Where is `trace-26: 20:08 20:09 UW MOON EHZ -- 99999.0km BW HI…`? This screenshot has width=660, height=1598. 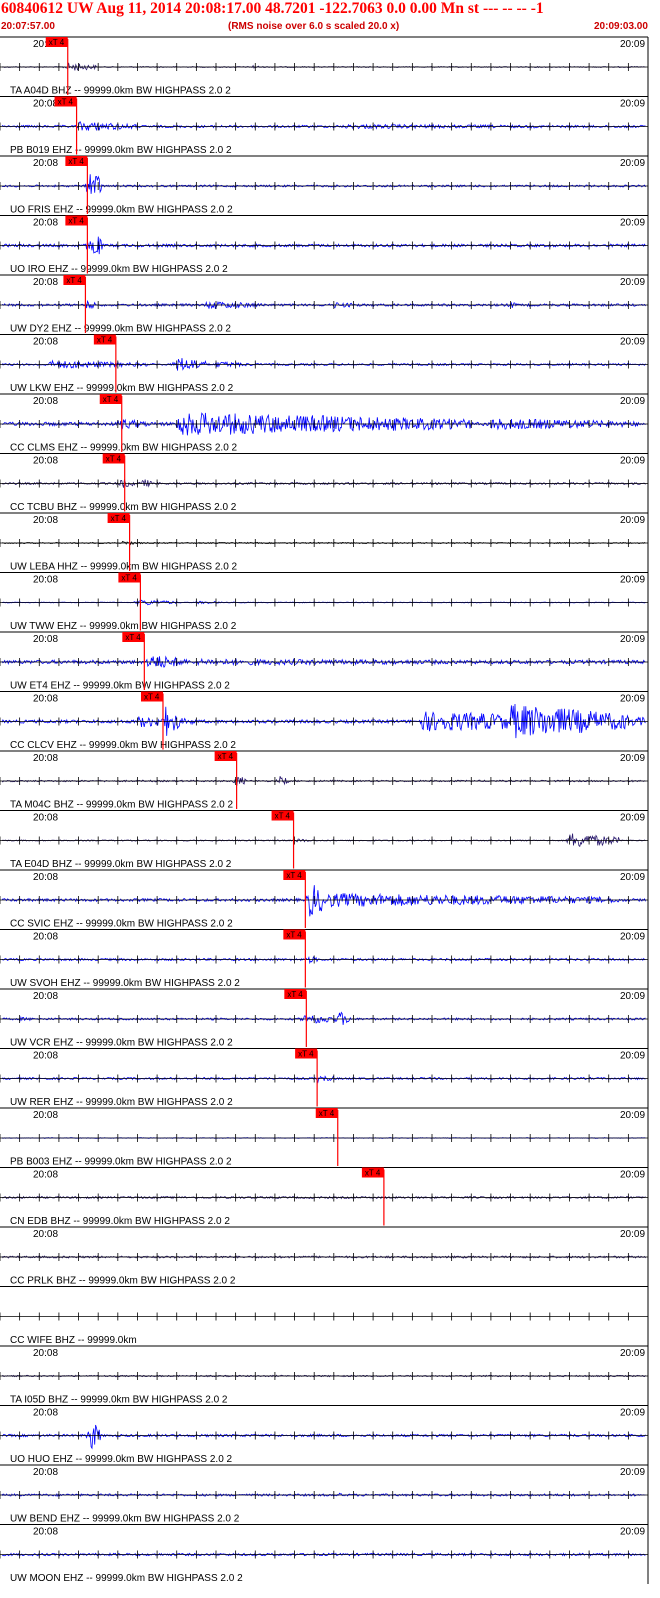 trace-26: 20:08 20:09 UW MOON EHZ -- 99999.0km BW HI… is located at coordinates (324, 1554).